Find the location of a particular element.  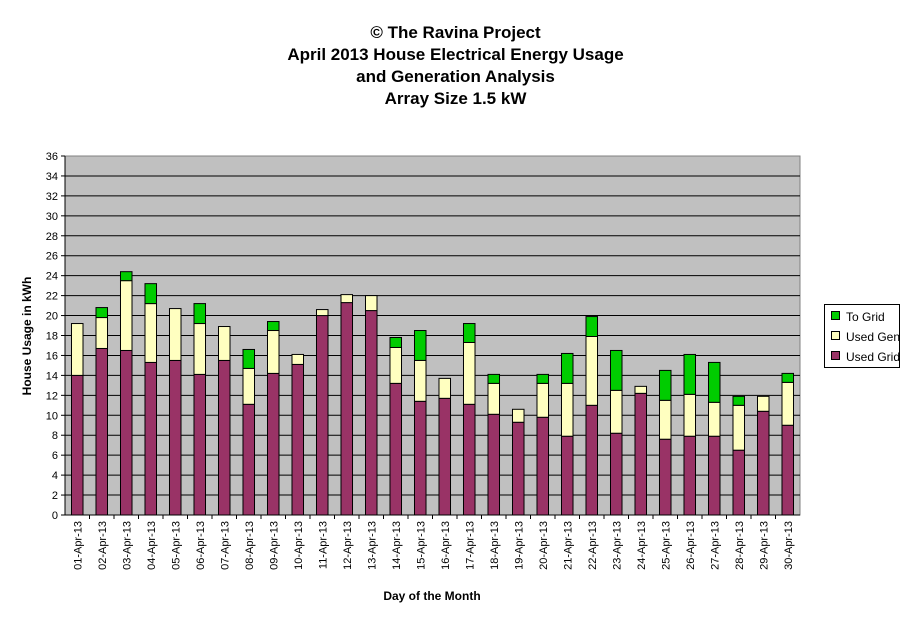

legend-item-to-grid: To Grid is located at coordinates (858, 317).